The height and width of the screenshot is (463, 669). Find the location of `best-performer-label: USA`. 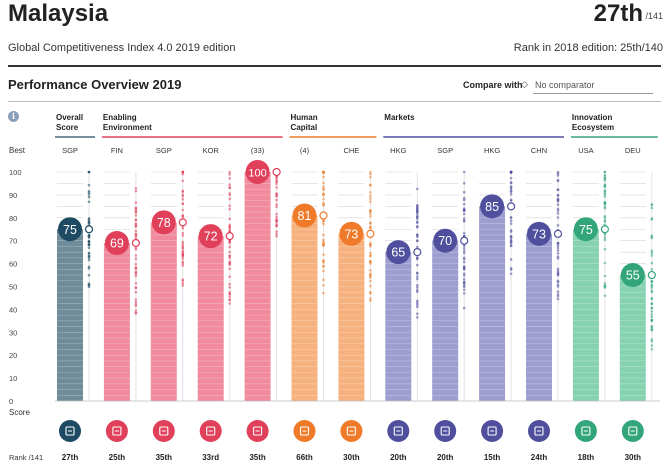

best-performer-label: USA is located at coordinates (585, 150).